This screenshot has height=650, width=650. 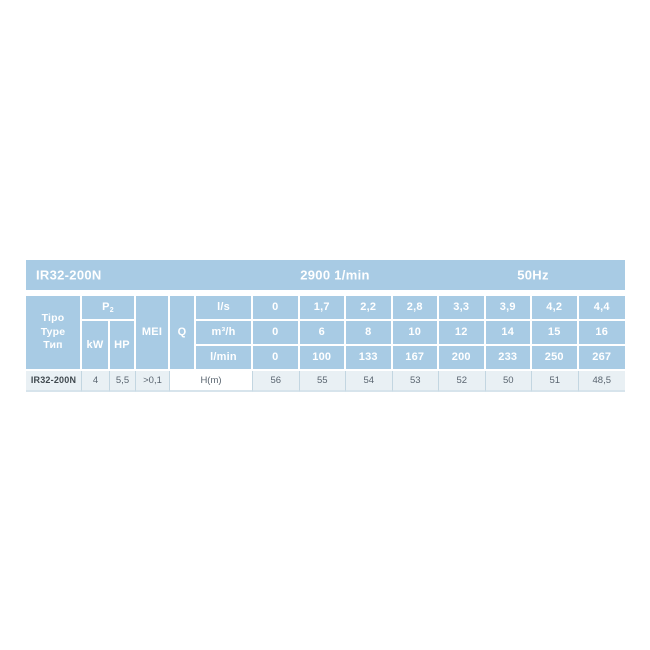 I want to click on flow-m3h-value: 15, so click(x=555, y=333).